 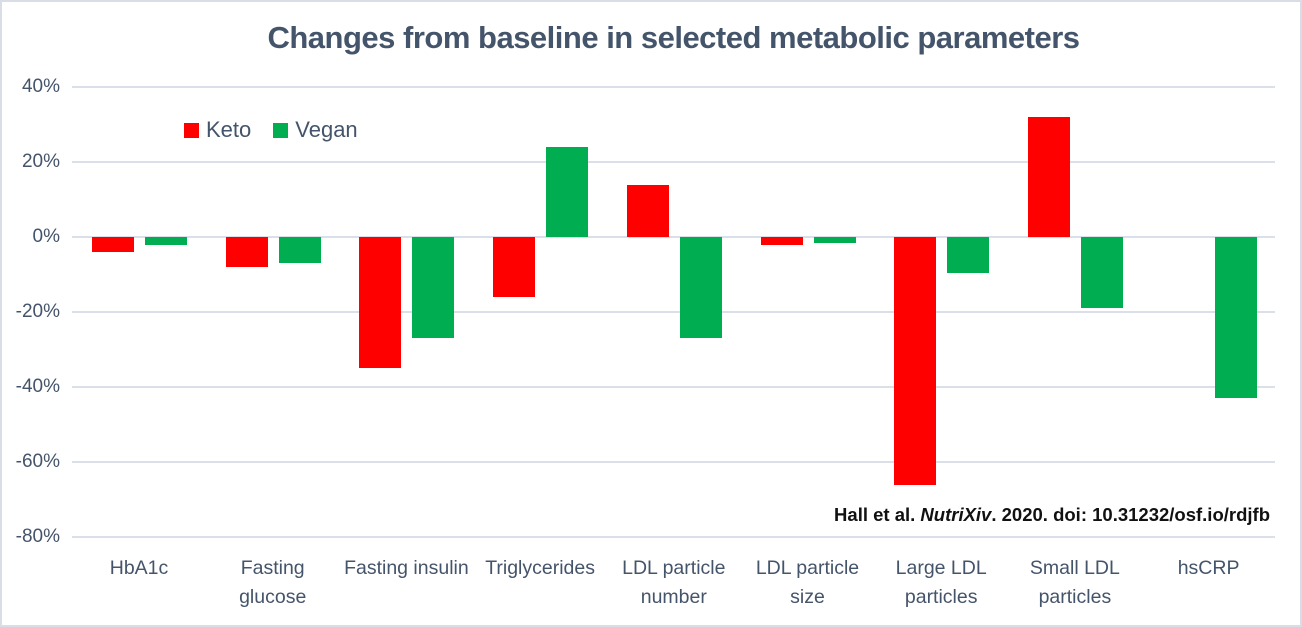 I want to click on citation-journal: NutriXiv, so click(x=956, y=514).